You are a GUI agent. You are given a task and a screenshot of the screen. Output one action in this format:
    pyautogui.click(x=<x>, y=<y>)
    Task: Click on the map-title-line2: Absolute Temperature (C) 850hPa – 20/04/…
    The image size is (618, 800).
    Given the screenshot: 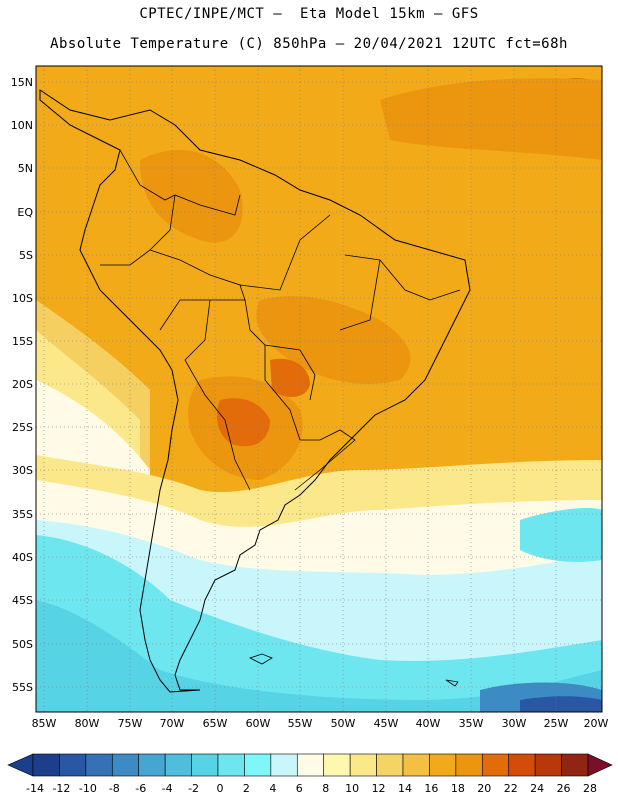 What is the action you would take?
    pyautogui.click(x=309, y=44)
    